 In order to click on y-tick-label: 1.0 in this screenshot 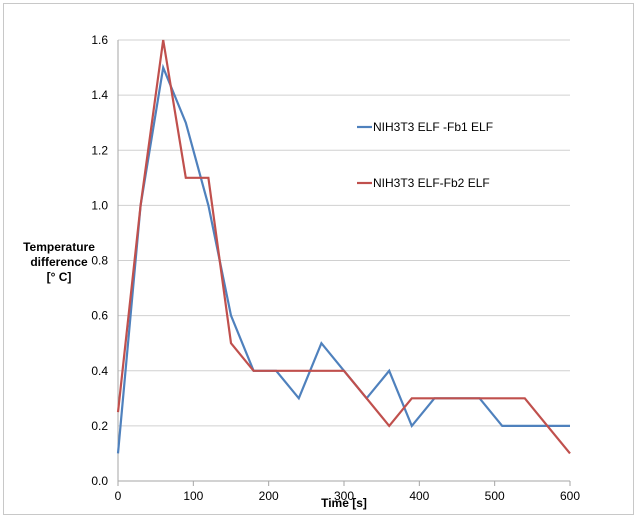, I will do `click(99, 205)`.